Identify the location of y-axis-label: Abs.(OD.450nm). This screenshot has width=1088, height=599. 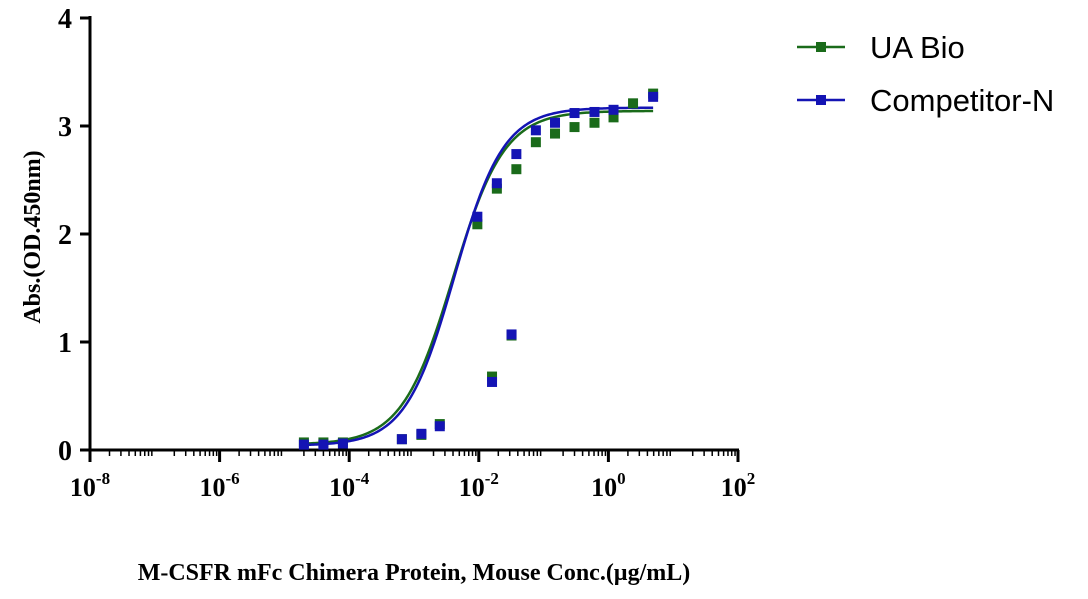
(33, 236).